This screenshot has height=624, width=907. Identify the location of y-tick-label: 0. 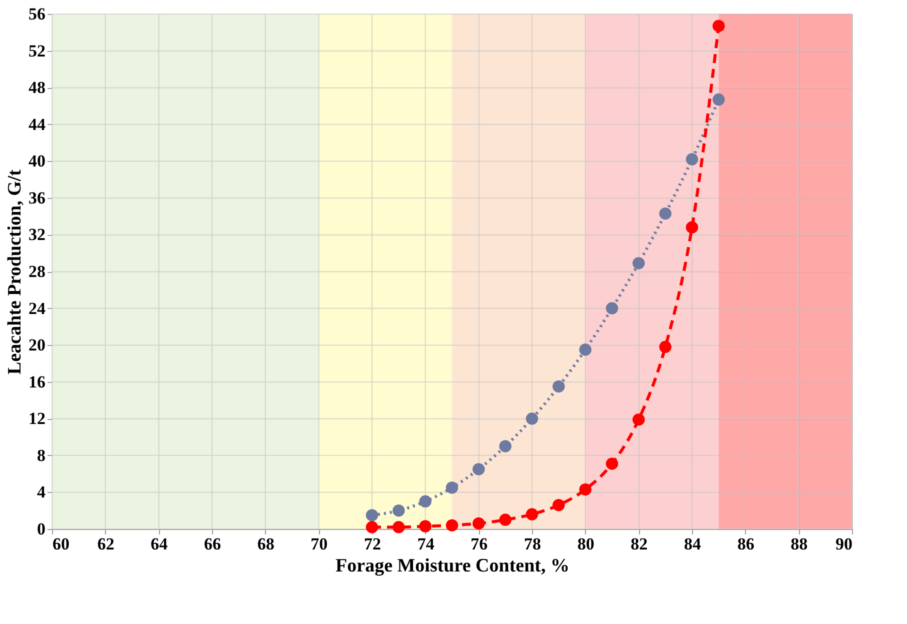
(41, 529).